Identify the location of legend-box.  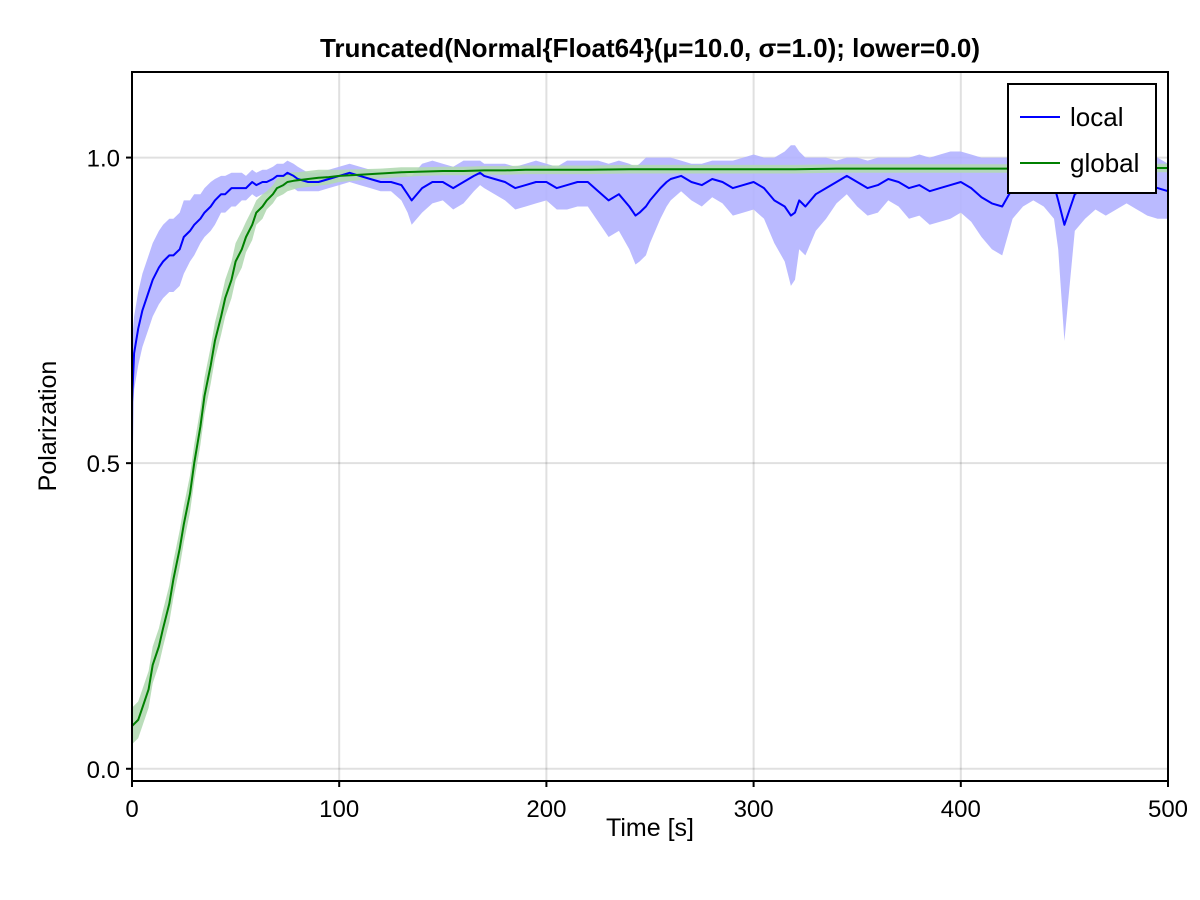
(1082, 138).